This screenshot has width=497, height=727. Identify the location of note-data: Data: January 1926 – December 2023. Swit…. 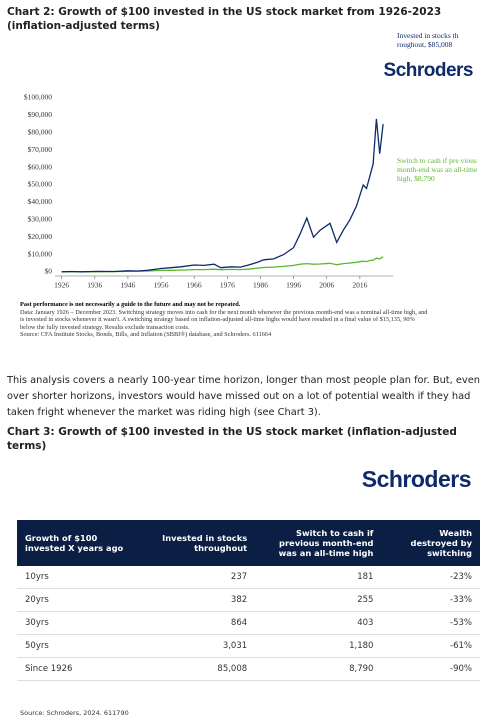
(224, 319).